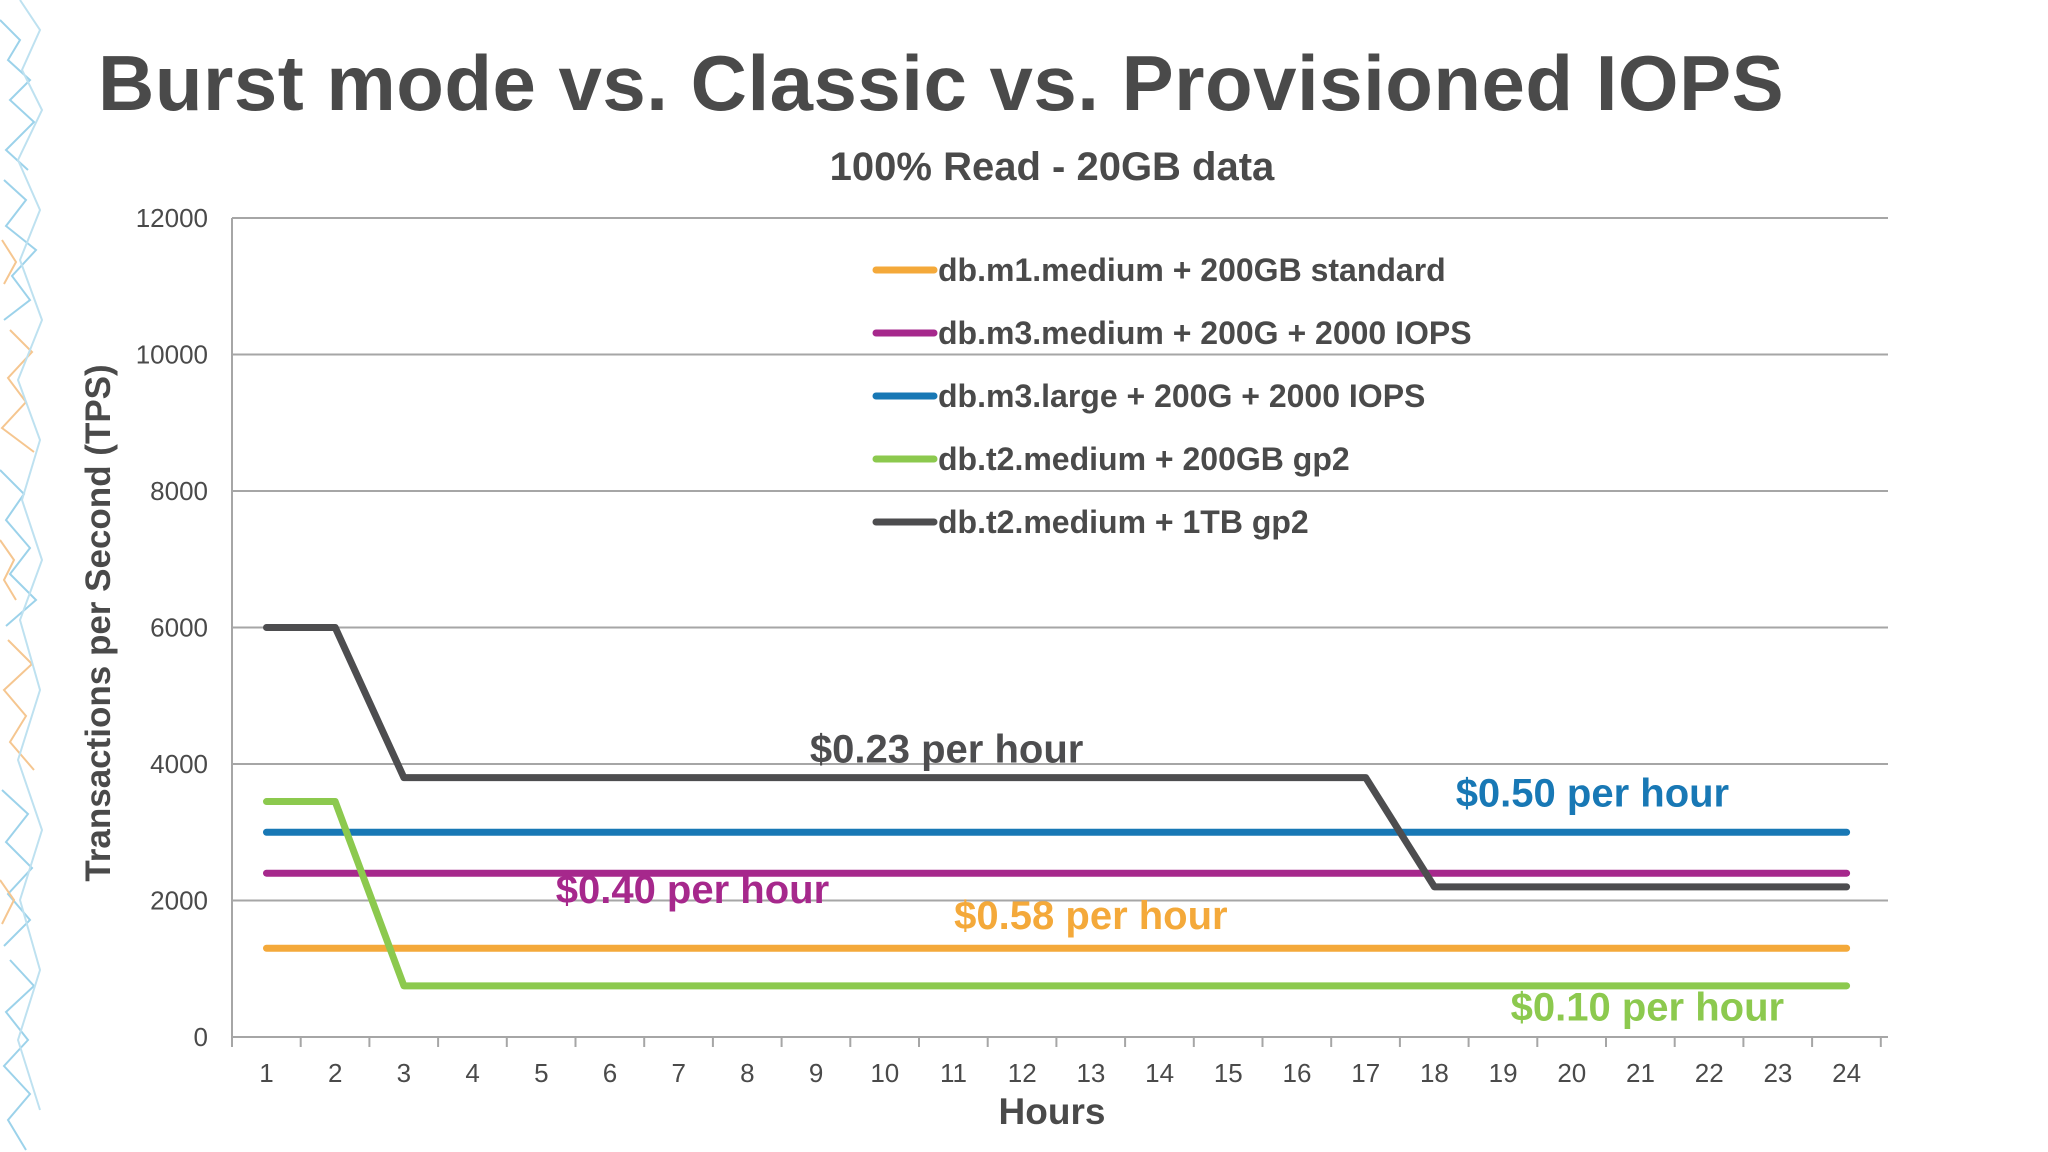  I want to click on y-tick-label: 6000, so click(179, 628).